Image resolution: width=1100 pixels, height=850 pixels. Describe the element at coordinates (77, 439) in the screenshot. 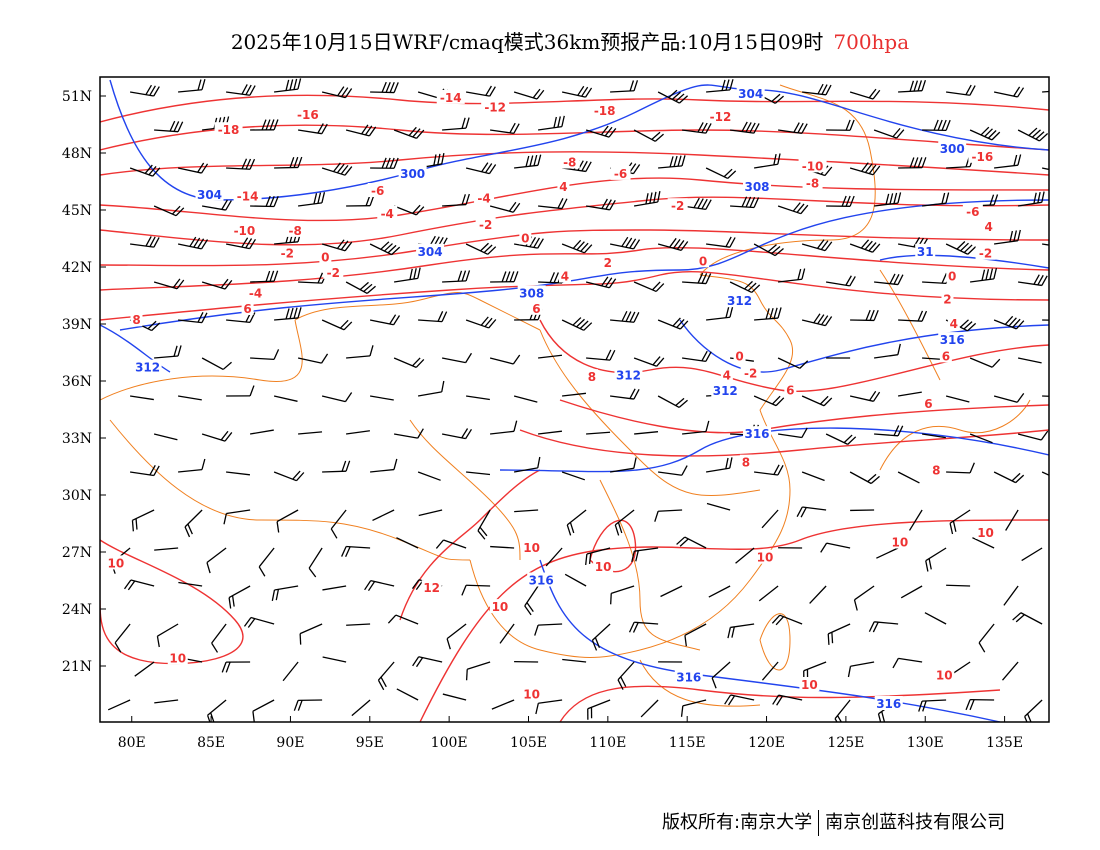

I see `lat-tick-label: 33N` at that location.